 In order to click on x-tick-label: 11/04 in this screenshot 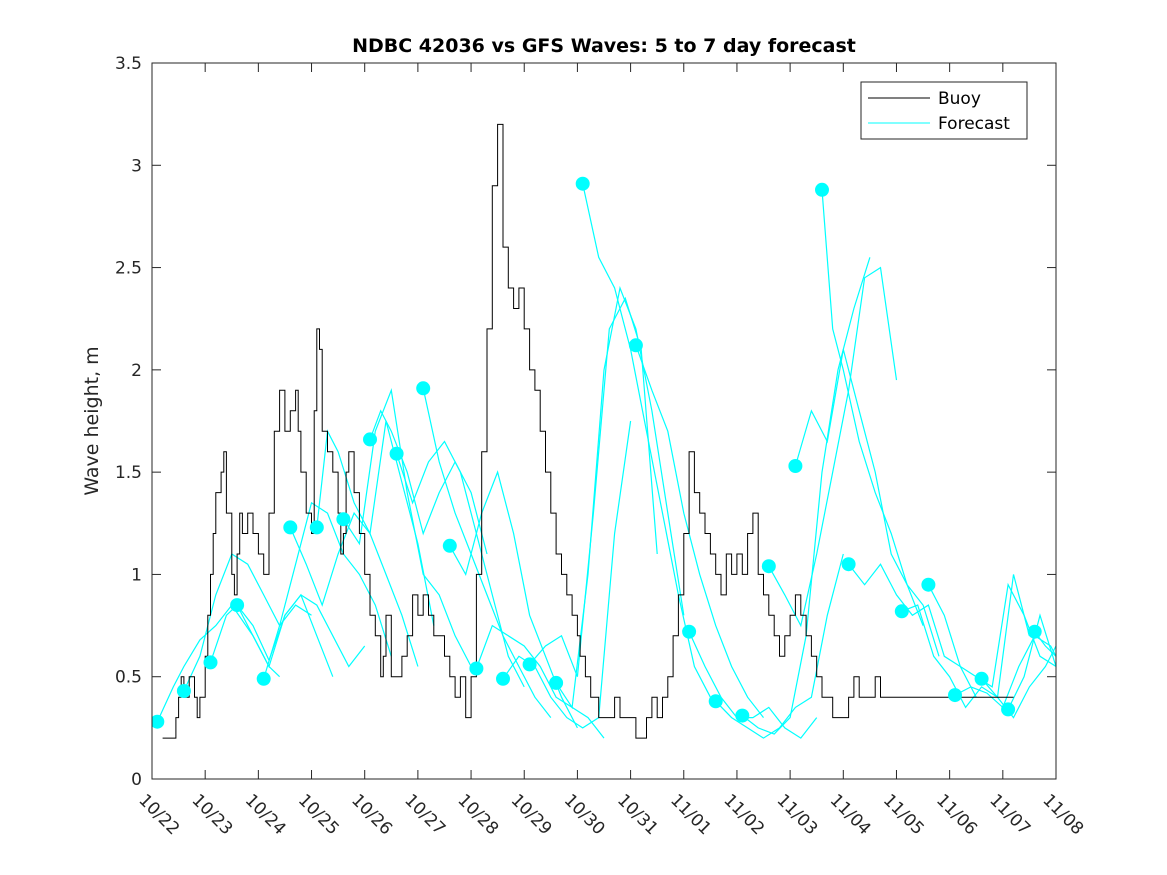, I will do `click(850, 814)`.